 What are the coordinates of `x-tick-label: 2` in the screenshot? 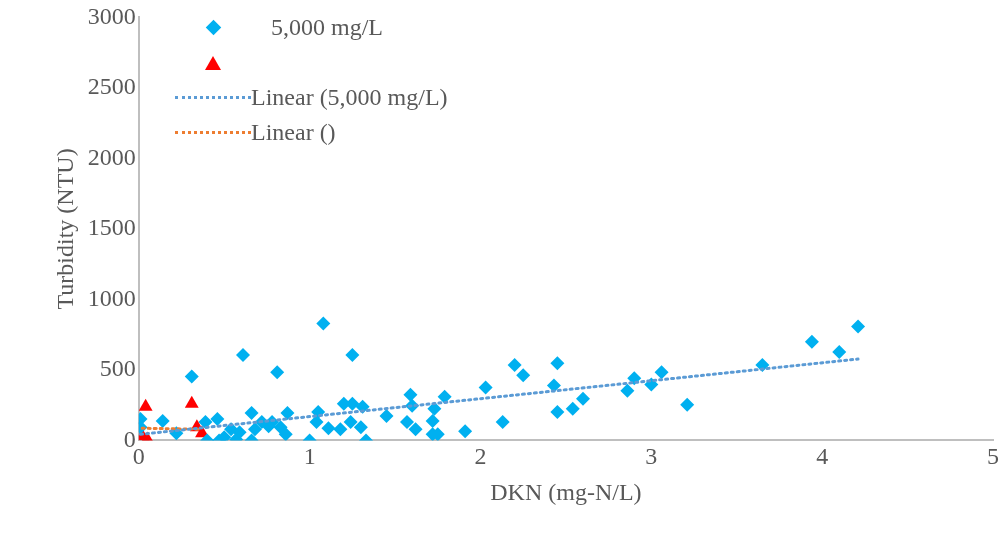 It's located at (480, 456).